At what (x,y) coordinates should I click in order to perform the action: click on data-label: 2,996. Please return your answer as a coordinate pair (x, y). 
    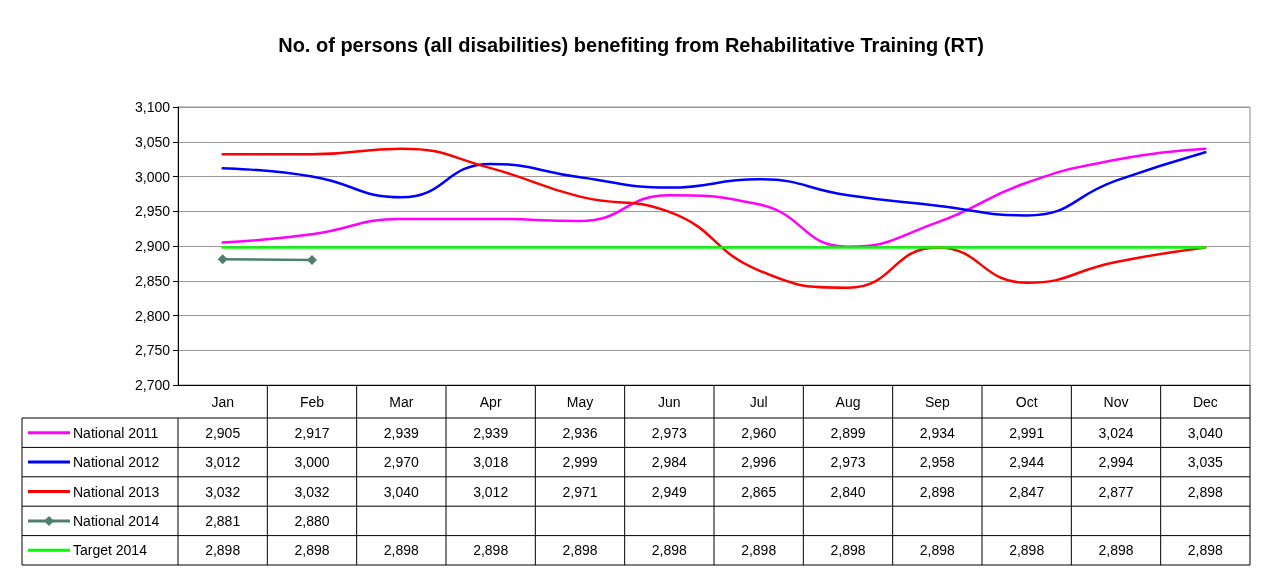
    Looking at the image, I should click on (759, 462).